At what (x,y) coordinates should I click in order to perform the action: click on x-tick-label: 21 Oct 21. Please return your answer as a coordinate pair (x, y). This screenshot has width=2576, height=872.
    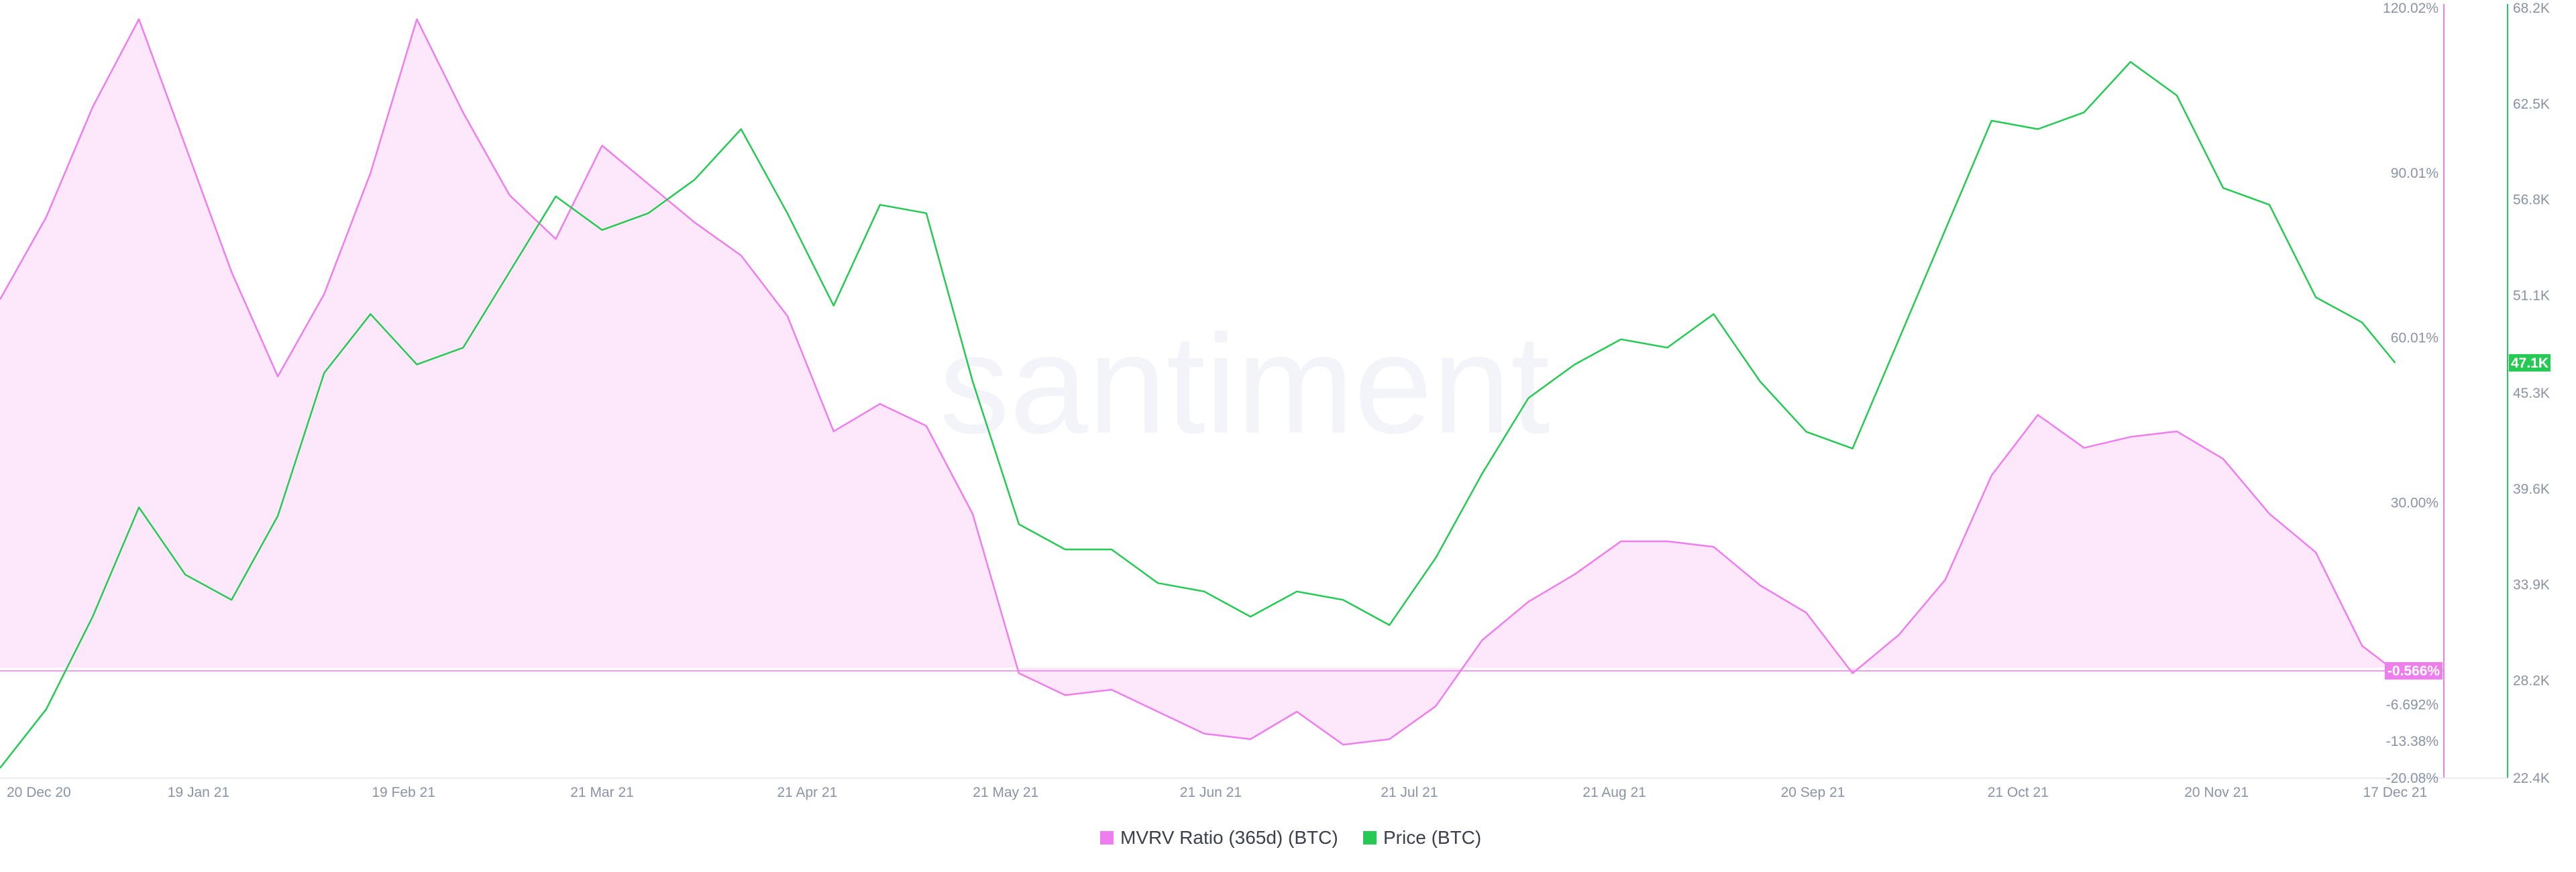
    Looking at the image, I should click on (2018, 793).